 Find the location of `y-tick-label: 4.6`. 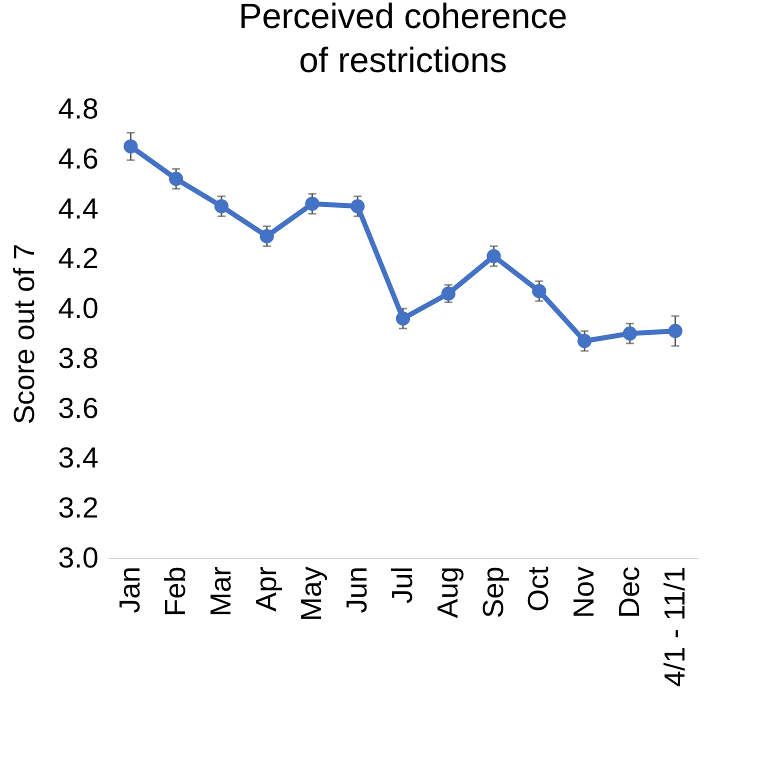

y-tick-label: 4.6 is located at coordinates (78, 159).